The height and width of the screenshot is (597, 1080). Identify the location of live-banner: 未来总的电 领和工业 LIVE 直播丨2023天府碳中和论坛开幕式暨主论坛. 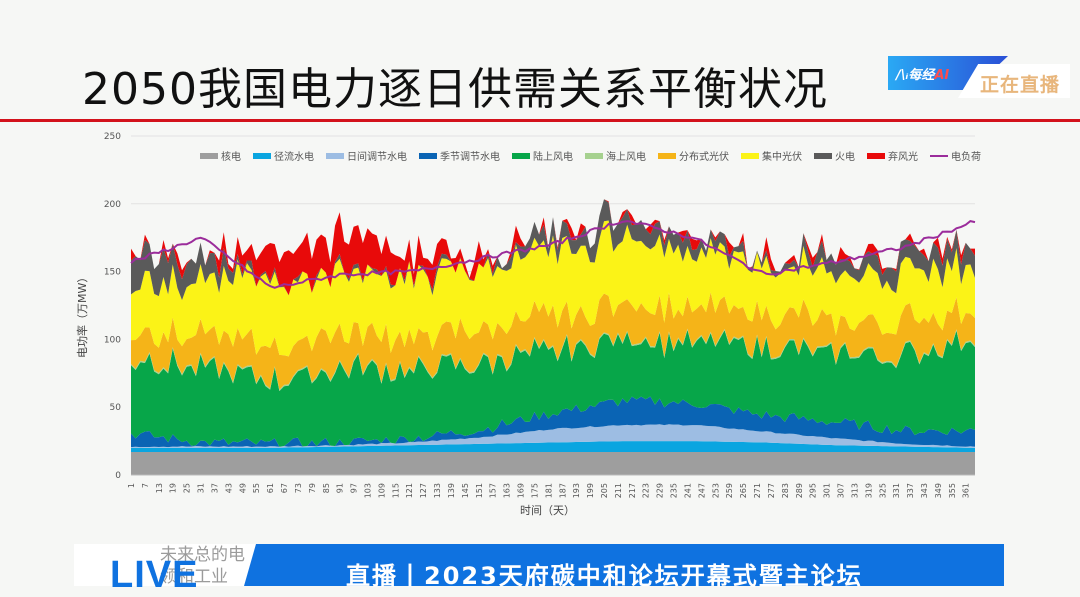
(539, 570).